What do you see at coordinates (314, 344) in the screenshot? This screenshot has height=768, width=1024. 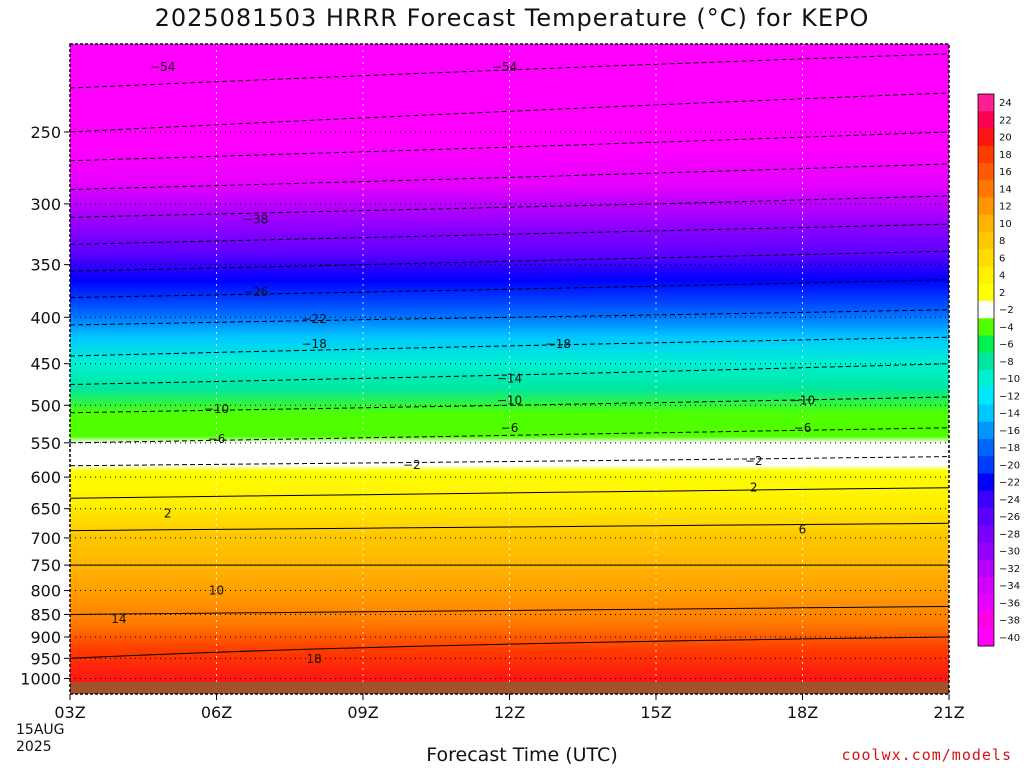 I see `isotherm-label: −18` at bounding box center [314, 344].